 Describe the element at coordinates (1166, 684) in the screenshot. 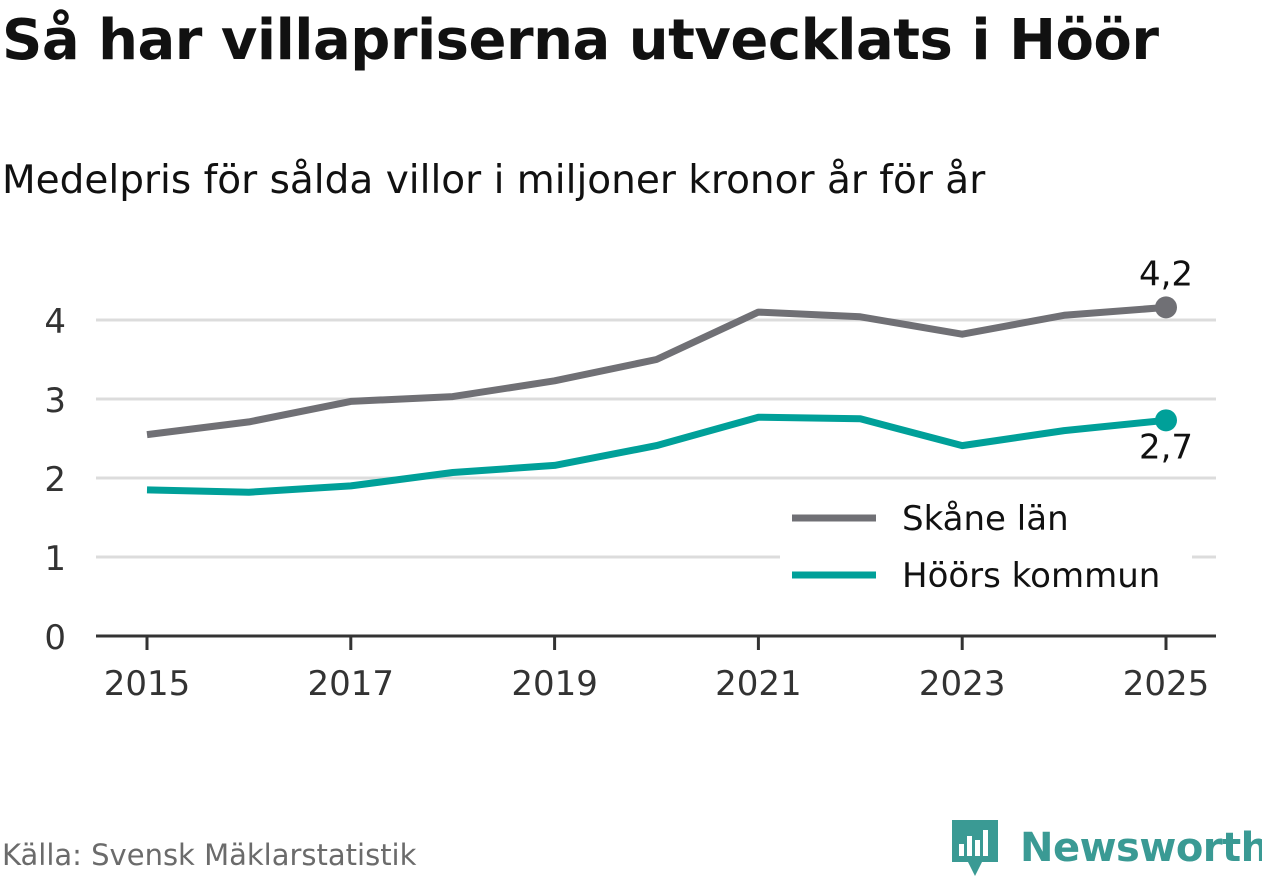

I see `x-tick-label: 2025` at that location.